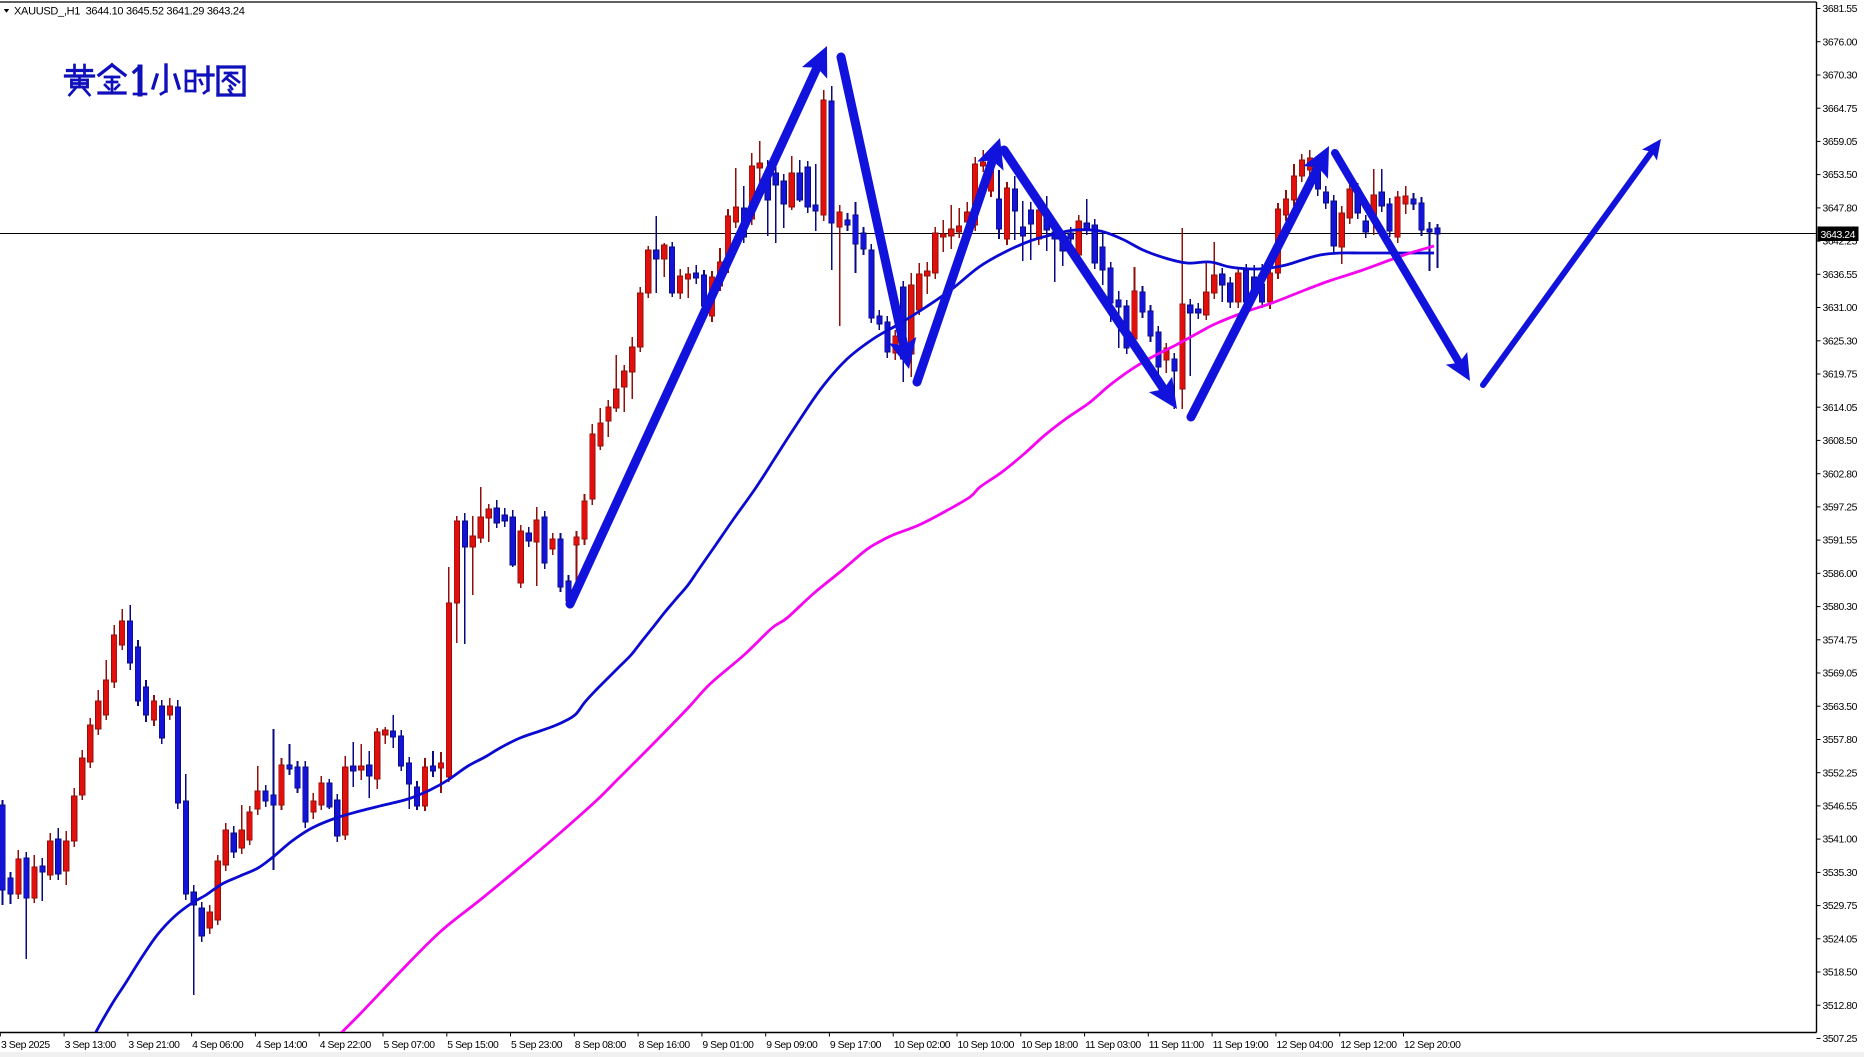 This screenshot has height=1057, width=1864. Describe the element at coordinates (986, 1045) in the screenshot. I see `svg-text: 10 Sep 10:00` at that location.